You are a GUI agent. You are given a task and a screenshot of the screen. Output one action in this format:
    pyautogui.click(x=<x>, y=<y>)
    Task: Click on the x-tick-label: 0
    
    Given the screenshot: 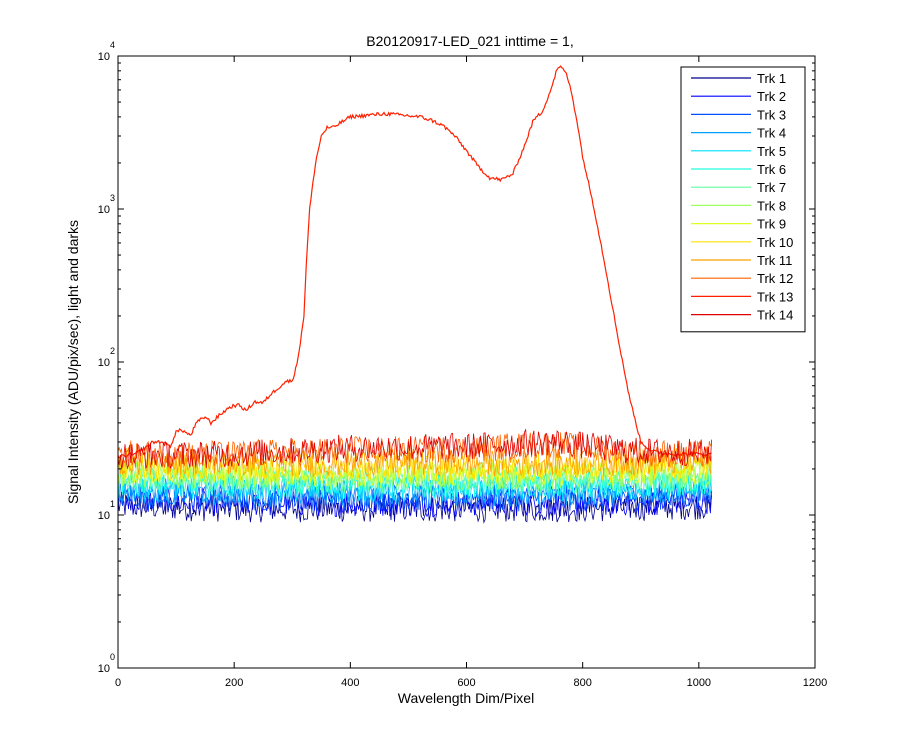 What is the action you would take?
    pyautogui.click(x=118, y=683)
    